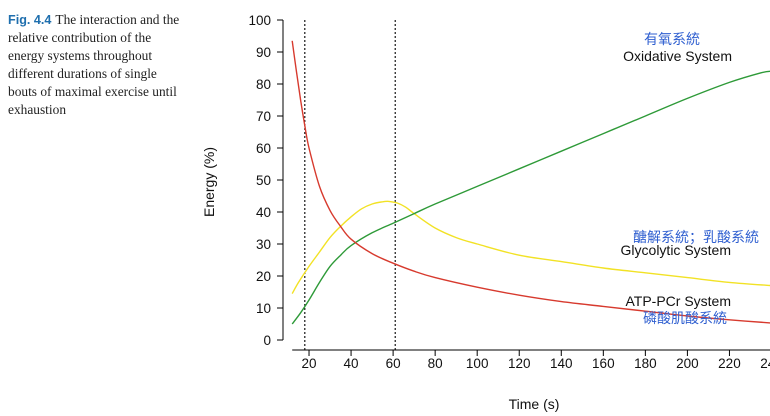 The height and width of the screenshot is (416, 770). Describe the element at coordinates (765, 363) in the screenshot. I see `x-tick-label: 240` at that location.